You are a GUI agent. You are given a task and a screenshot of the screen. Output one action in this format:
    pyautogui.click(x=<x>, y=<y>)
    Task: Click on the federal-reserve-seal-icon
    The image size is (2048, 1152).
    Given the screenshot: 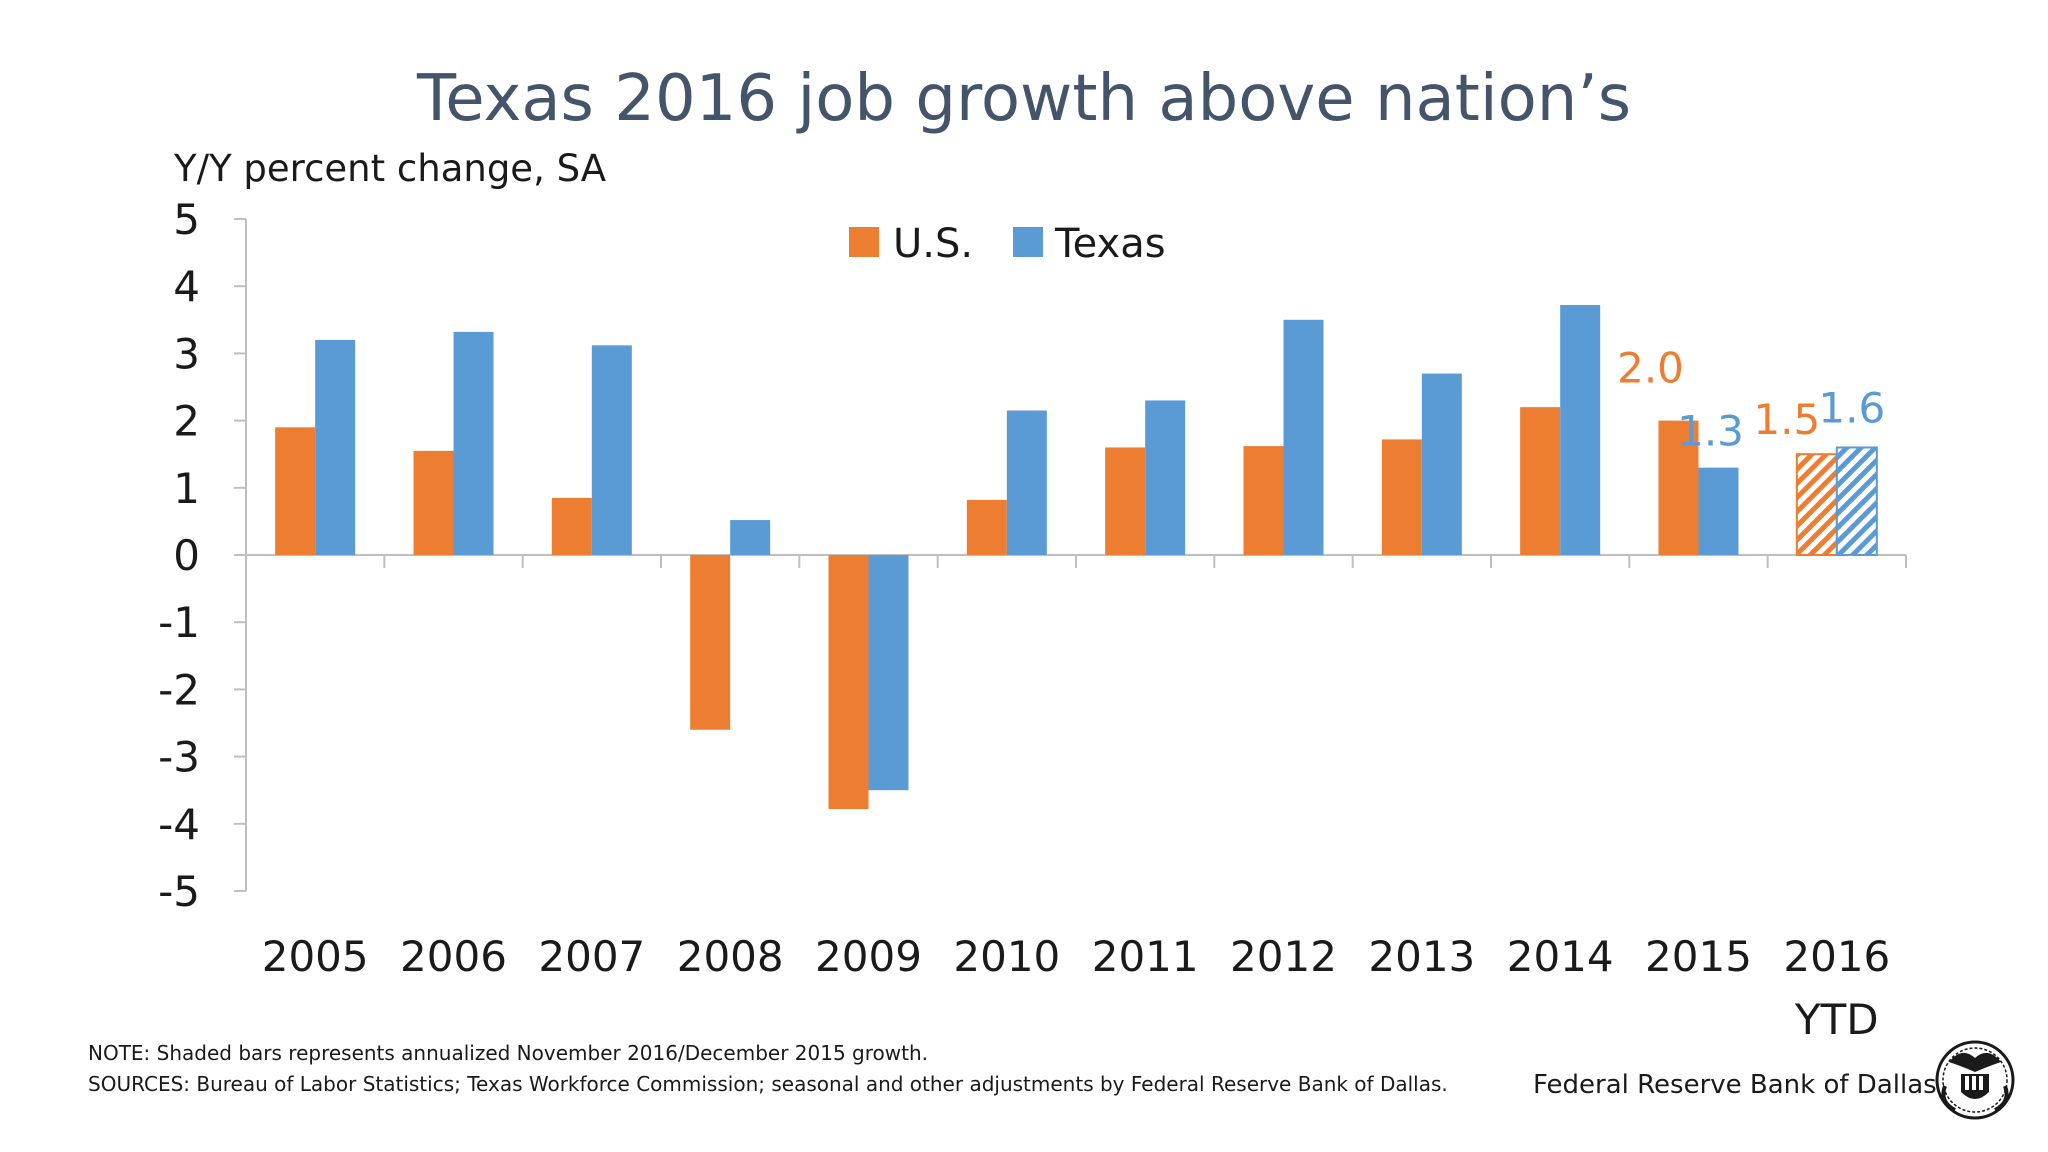 What is the action you would take?
    pyautogui.click(x=1975, y=1080)
    